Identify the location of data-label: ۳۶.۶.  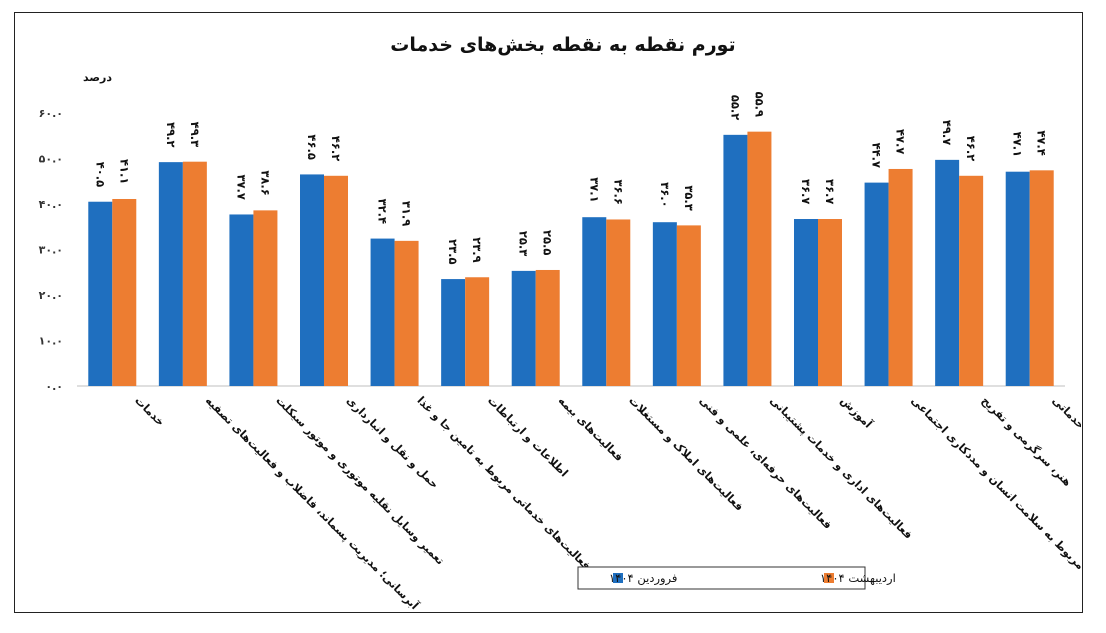
(618, 191).